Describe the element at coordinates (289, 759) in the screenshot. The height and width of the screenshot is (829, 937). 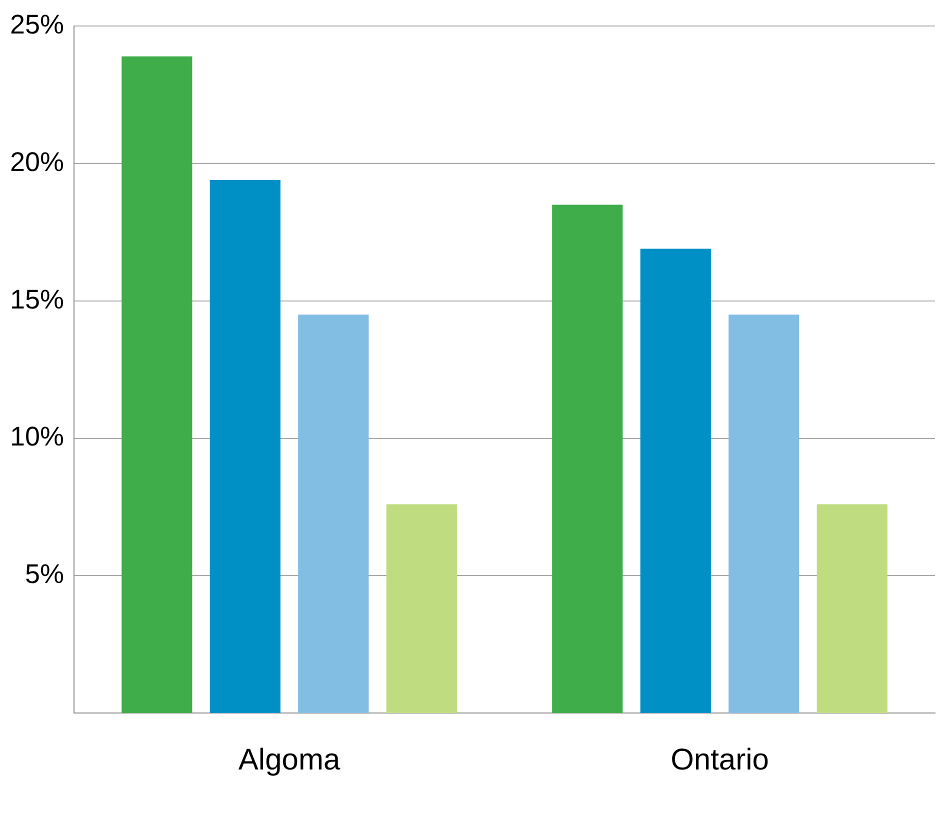
I see `x-tick-label: Algoma` at that location.